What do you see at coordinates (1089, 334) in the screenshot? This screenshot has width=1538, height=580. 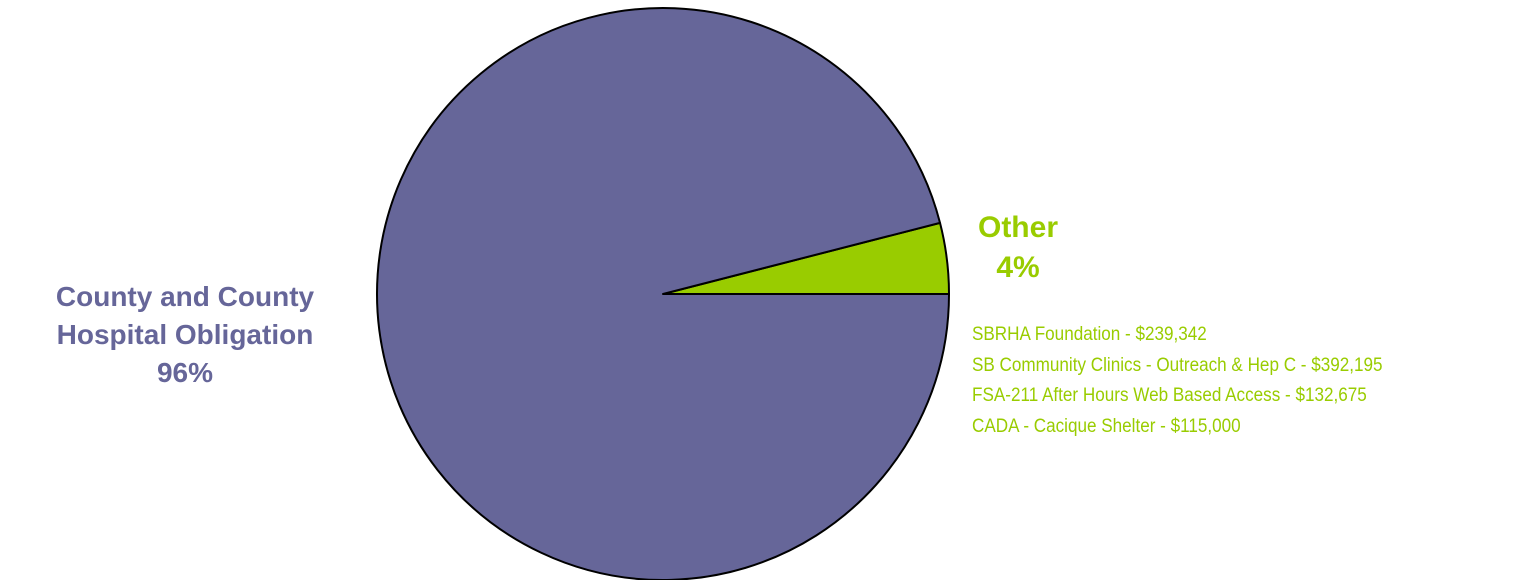 I see `breakdown-item: SBRHA Foundation - $239,342` at bounding box center [1089, 334].